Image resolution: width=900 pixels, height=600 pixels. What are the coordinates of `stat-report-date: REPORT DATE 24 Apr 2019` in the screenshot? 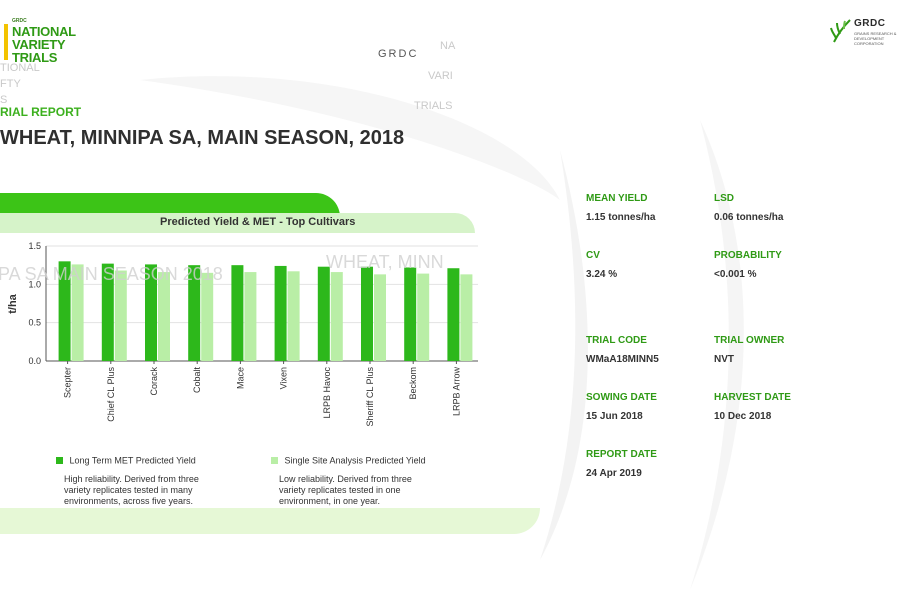 It's located at (621, 464).